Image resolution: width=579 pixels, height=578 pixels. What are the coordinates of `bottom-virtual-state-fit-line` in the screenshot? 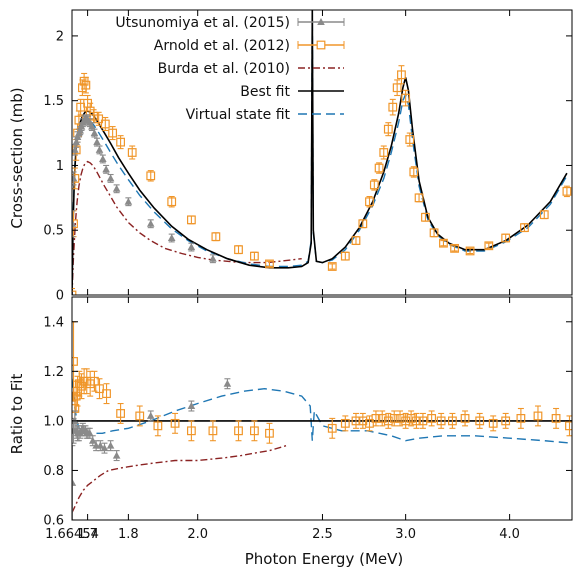 It's located at (322, 411).